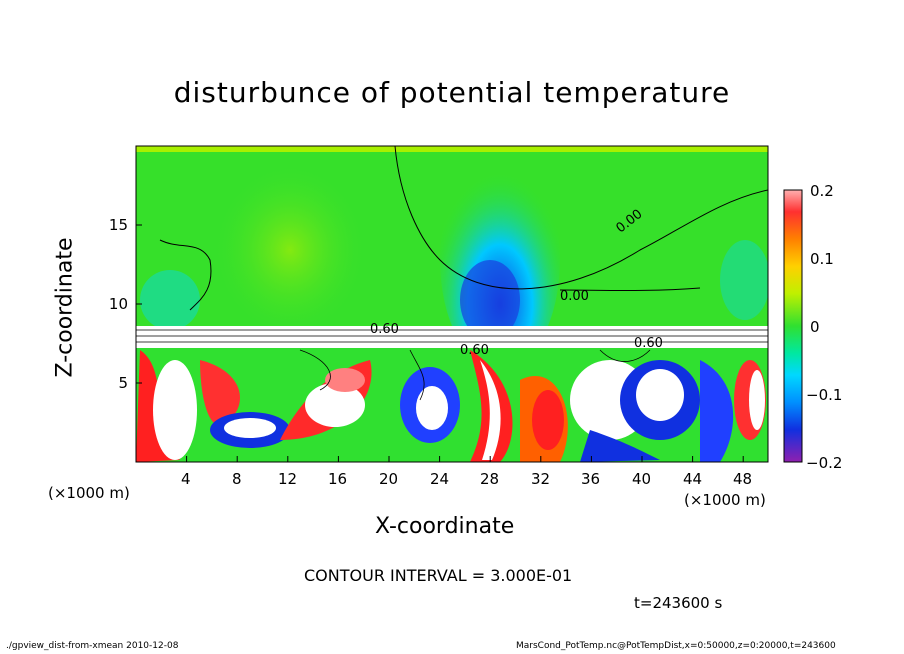  I want to click on y-unit-label: (×1000 m), so click(89, 493).